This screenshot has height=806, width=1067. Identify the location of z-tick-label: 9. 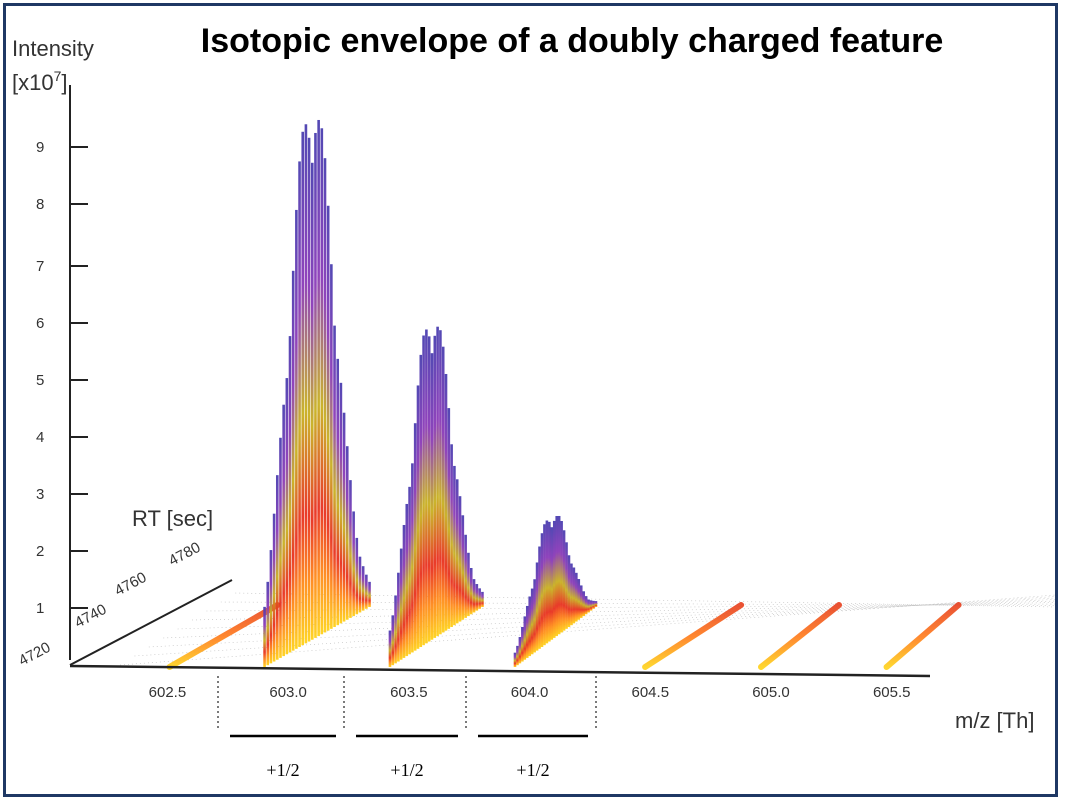
(40, 147).